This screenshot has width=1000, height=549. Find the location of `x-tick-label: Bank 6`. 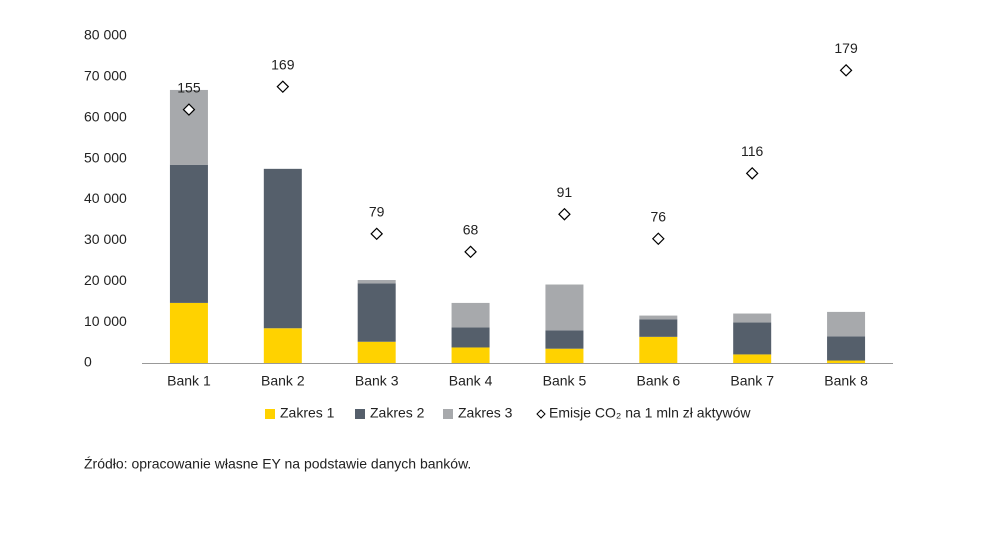

x-tick-label: Bank 6 is located at coordinates (659, 381).